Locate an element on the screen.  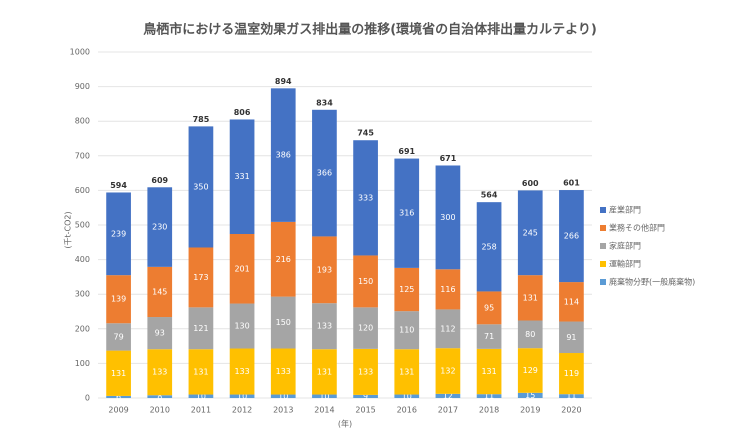
data-label: 11 is located at coordinates (489, 396).